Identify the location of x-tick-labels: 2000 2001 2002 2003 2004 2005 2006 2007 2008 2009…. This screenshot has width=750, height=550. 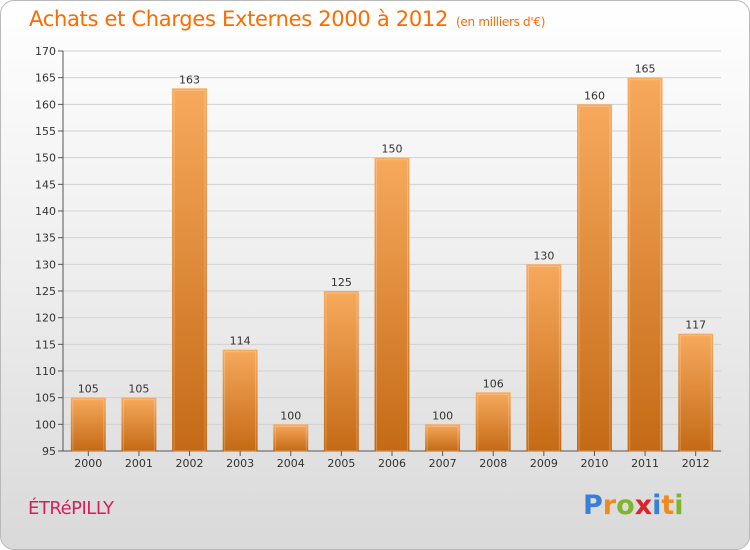
(391, 463).